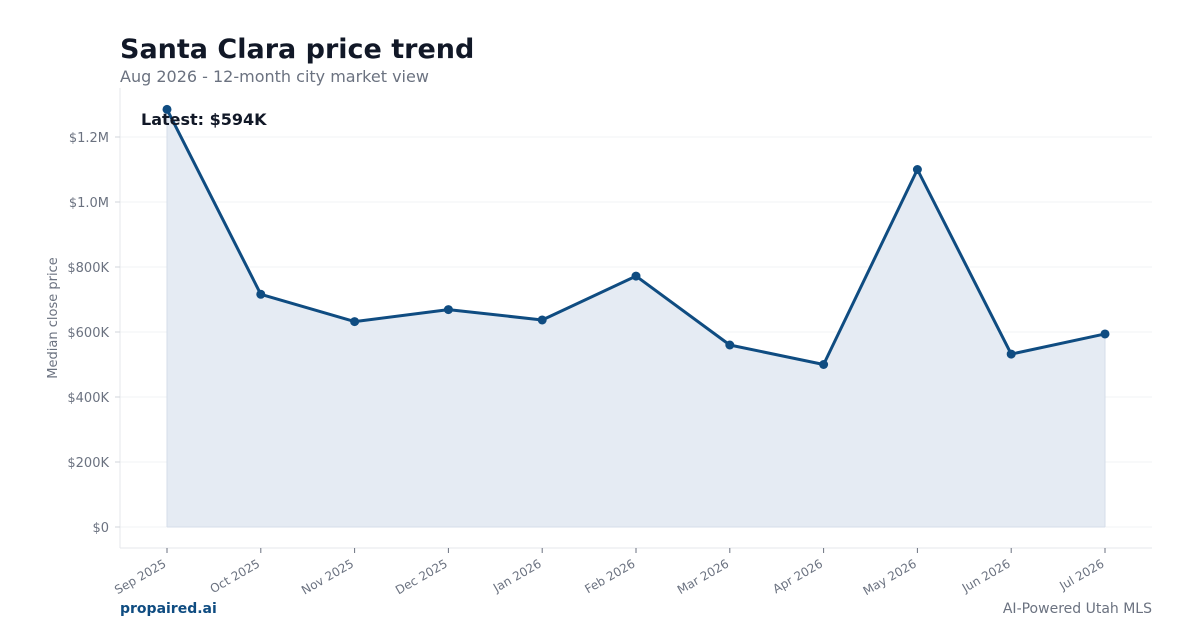  What do you see at coordinates (297, 49) in the screenshot?
I see `page-title: Santa Clara price trend` at bounding box center [297, 49].